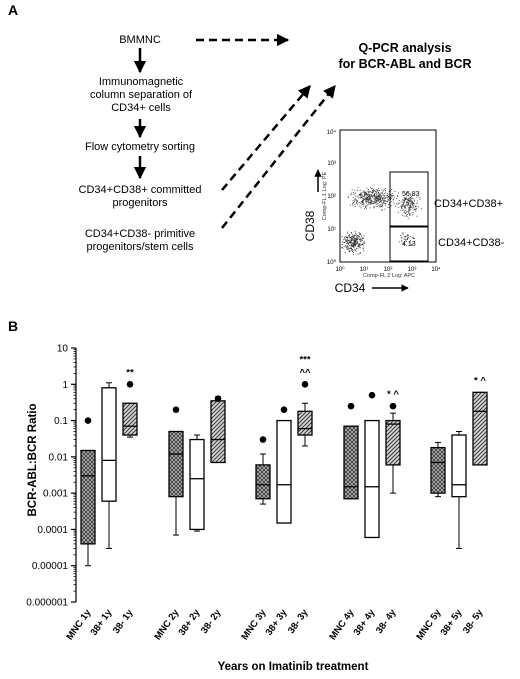 The image size is (520, 679). Describe the element at coordinates (351, 462) in the screenshot. I see `box-mnc-4y` at that location.